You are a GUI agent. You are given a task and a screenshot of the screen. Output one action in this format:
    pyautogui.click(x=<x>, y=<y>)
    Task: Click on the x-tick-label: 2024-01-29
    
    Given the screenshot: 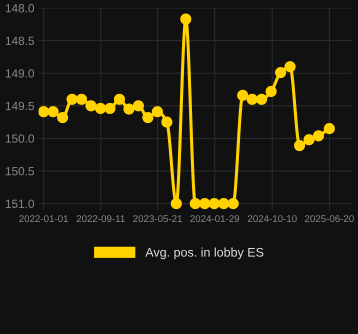 What is the action you would take?
    pyautogui.click(x=215, y=218)
    